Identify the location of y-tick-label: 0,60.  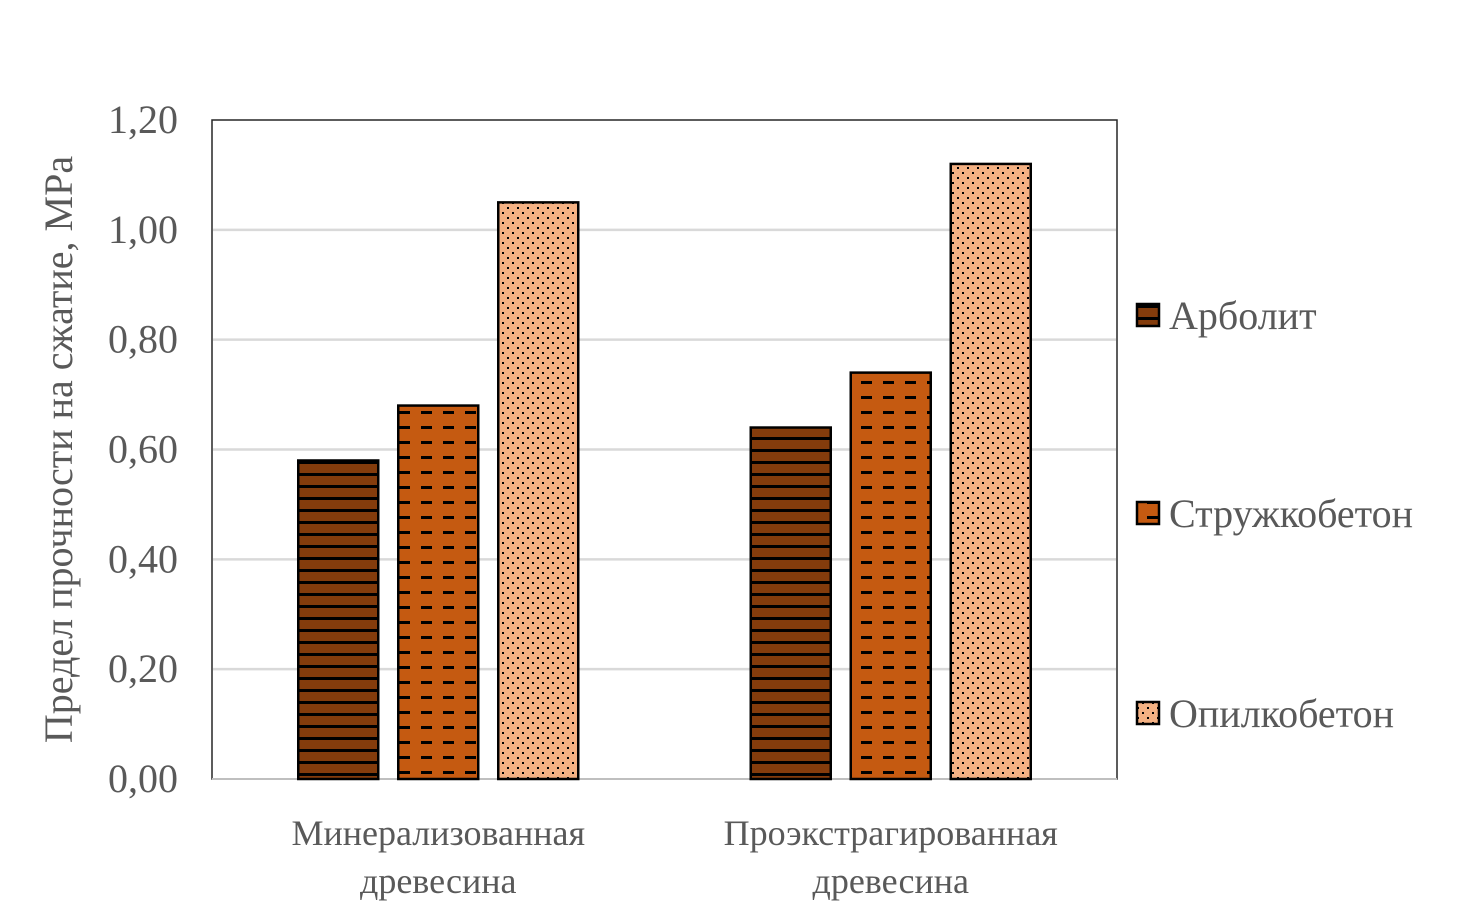
(143, 449).